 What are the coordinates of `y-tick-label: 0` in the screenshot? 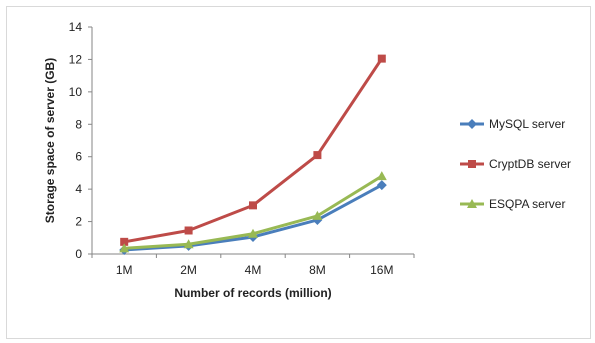 It's located at (78, 254).